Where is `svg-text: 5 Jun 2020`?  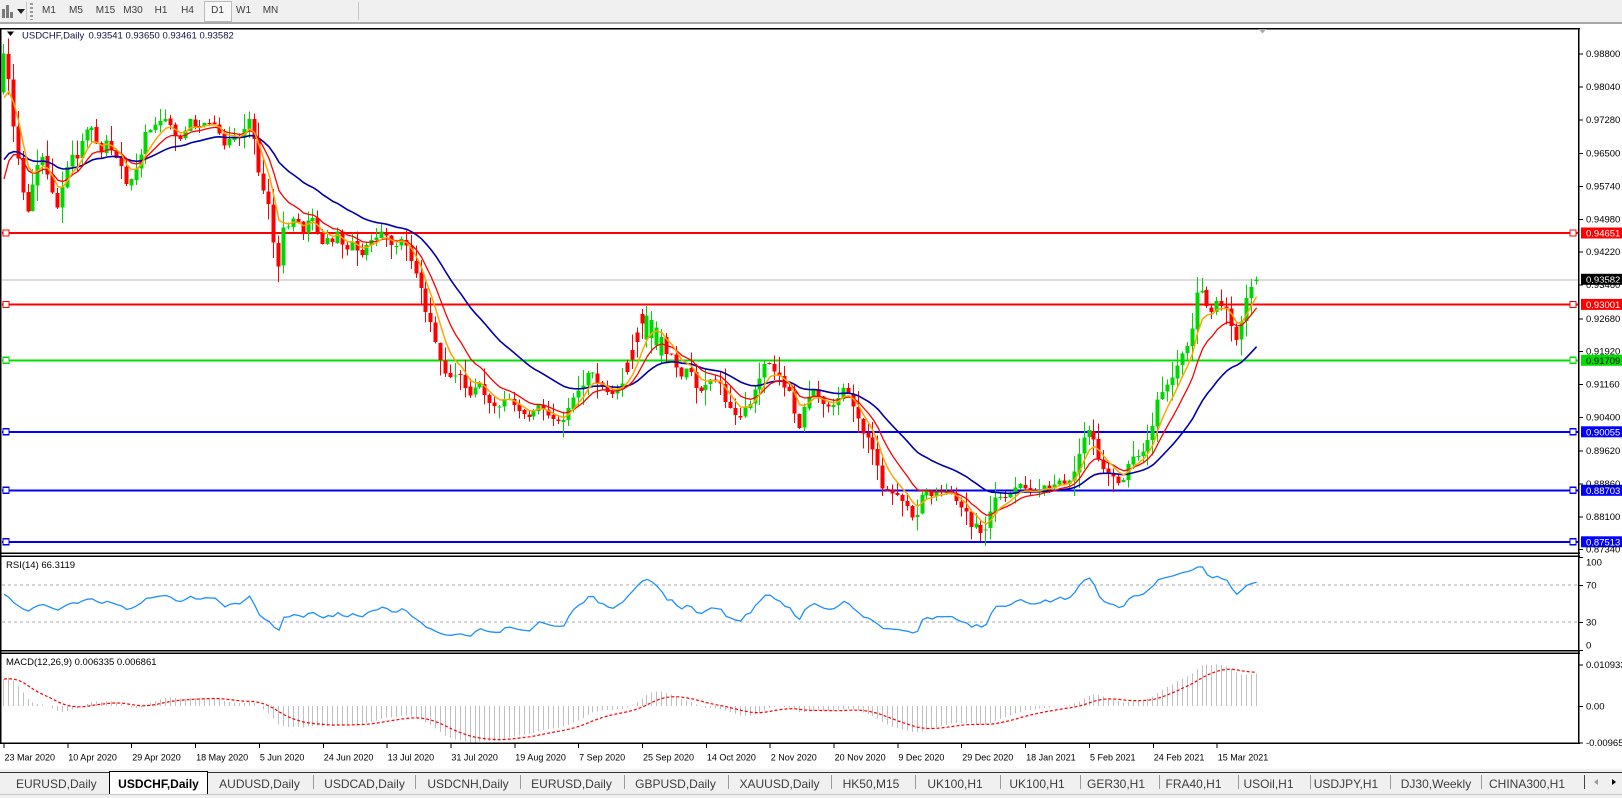
svg-text: 5 Jun 2020 is located at coordinates (282, 758).